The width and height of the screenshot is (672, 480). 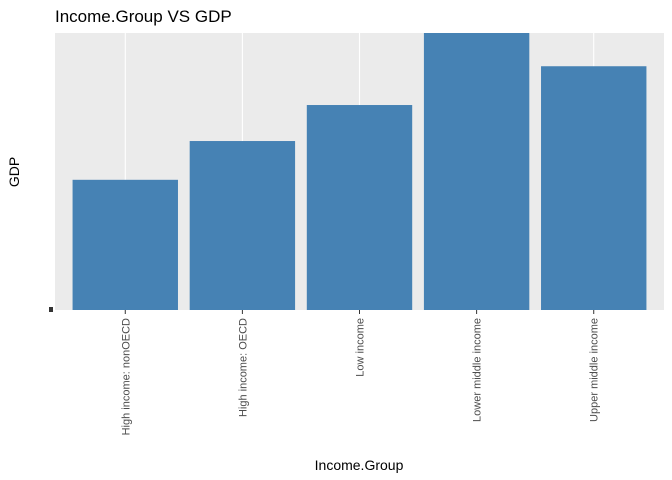 I want to click on x-tick-label: High income: OECD, so click(x=243, y=367).